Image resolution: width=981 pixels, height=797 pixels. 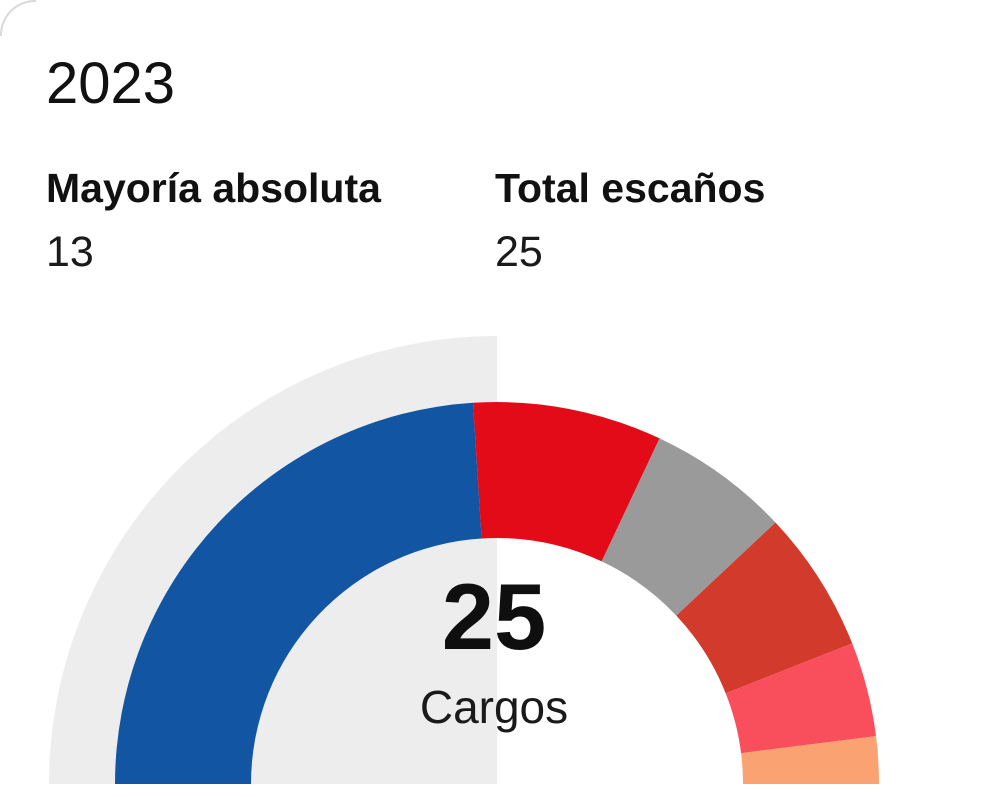 What do you see at coordinates (494, 707) in the screenshot?
I see `gauge-center-label: Cargos` at bounding box center [494, 707].